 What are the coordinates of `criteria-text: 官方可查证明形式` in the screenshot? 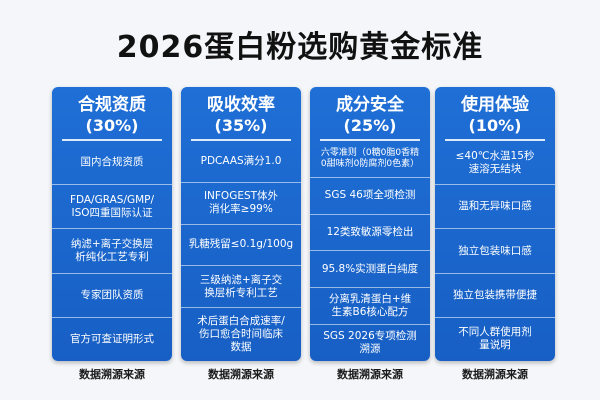 It's located at (112, 338).